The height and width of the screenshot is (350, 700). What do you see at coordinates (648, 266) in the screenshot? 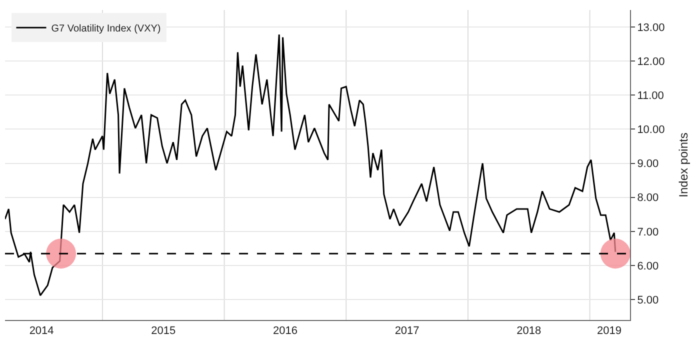
I see `y-tick-label: 6.00` at bounding box center [648, 266].